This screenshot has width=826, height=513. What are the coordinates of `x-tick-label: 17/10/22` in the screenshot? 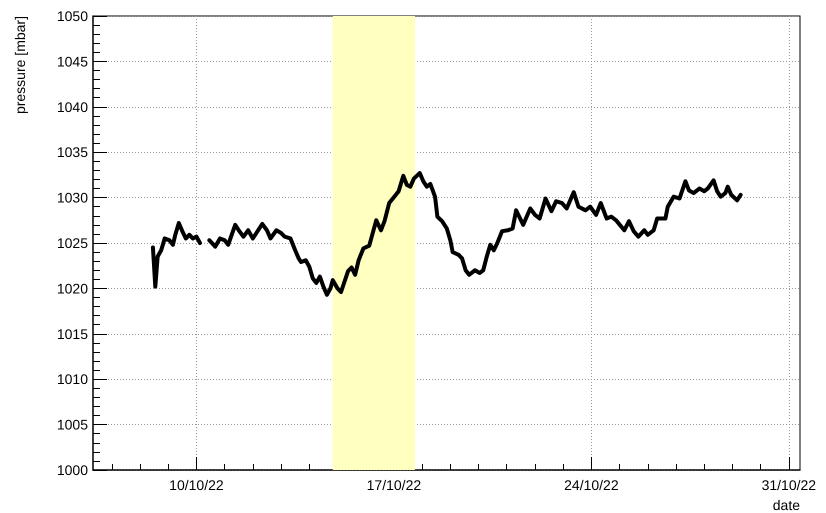 It's located at (394, 485).